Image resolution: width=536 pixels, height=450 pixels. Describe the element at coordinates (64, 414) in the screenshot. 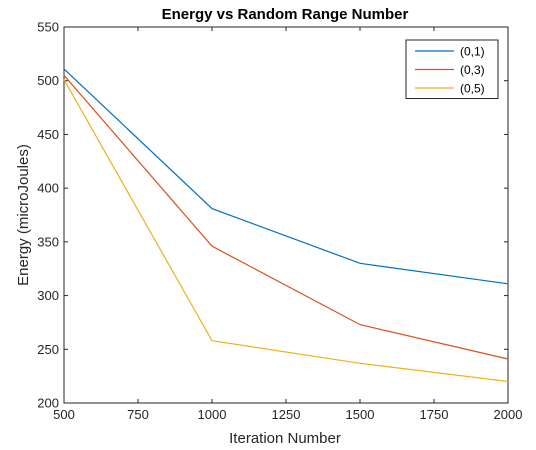

I see `x-tick-label: 500` at that location.